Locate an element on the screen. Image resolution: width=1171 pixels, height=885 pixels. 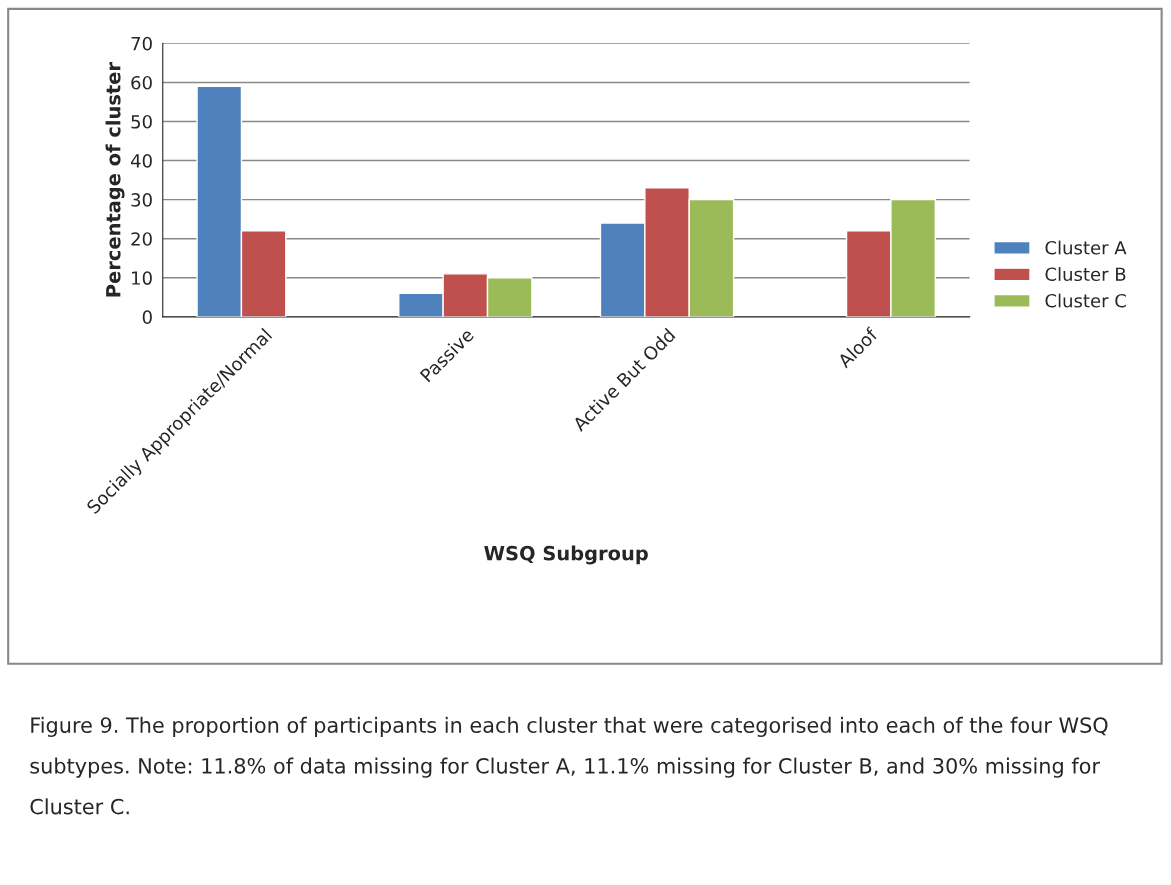
y-tick-label: 0 is located at coordinates (147, 317).